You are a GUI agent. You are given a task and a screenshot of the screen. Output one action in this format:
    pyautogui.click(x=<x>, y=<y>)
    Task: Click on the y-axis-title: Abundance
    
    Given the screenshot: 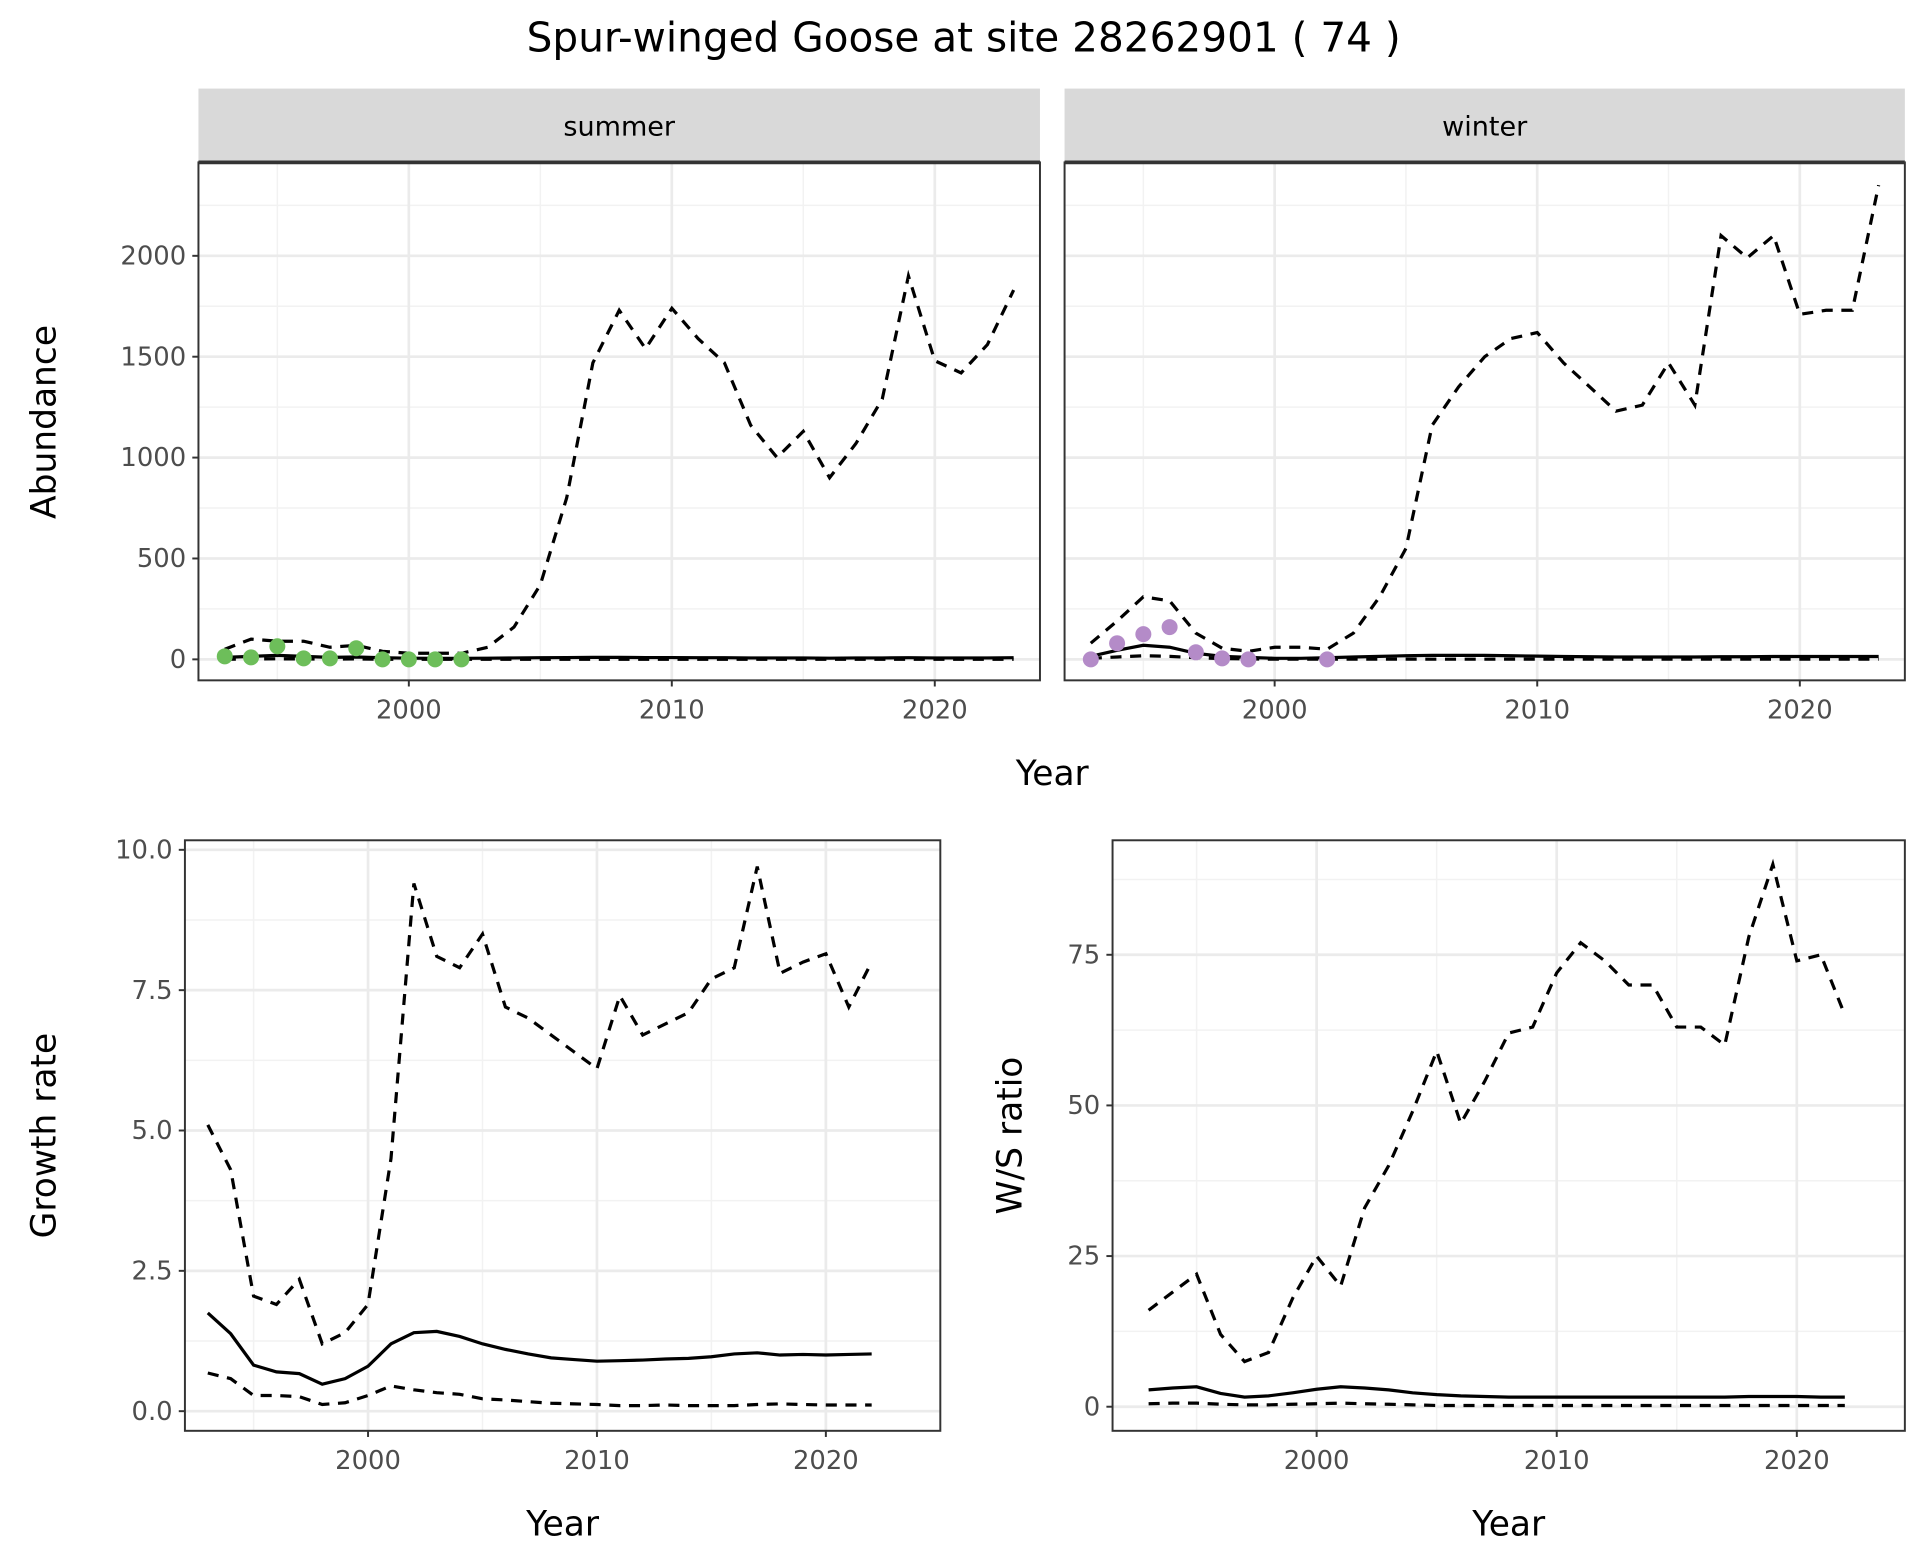 What is the action you would take?
    pyautogui.click(x=45, y=422)
    